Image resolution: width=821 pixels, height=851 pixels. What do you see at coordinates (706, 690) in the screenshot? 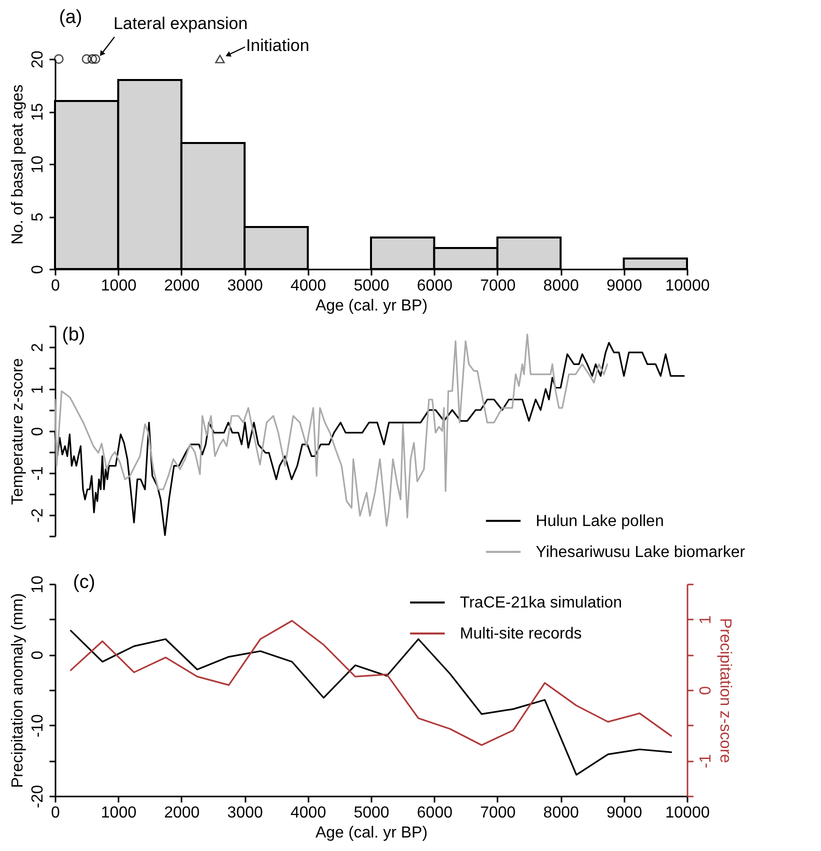
I see `y2-tick-label: 0` at bounding box center [706, 690].